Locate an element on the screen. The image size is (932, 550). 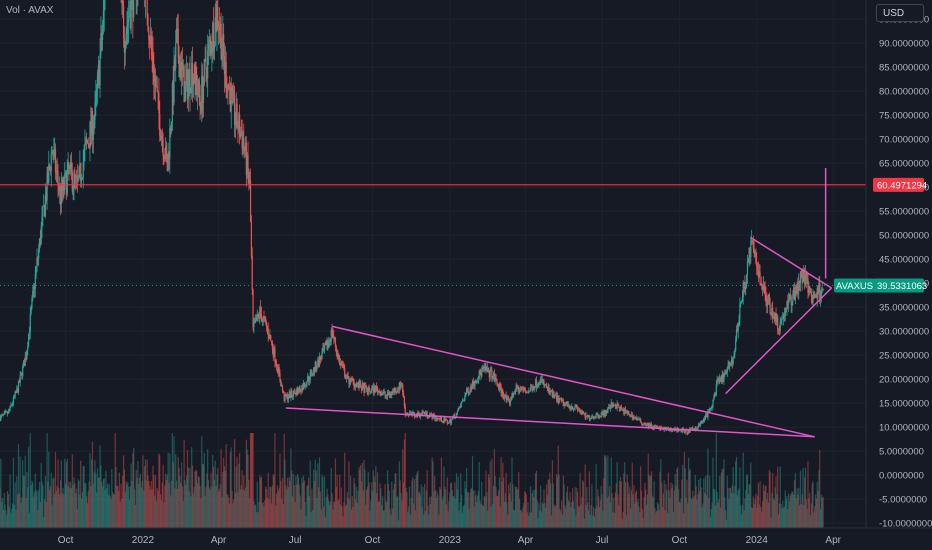
trendline-triangle-upper is located at coordinates (791, 262).